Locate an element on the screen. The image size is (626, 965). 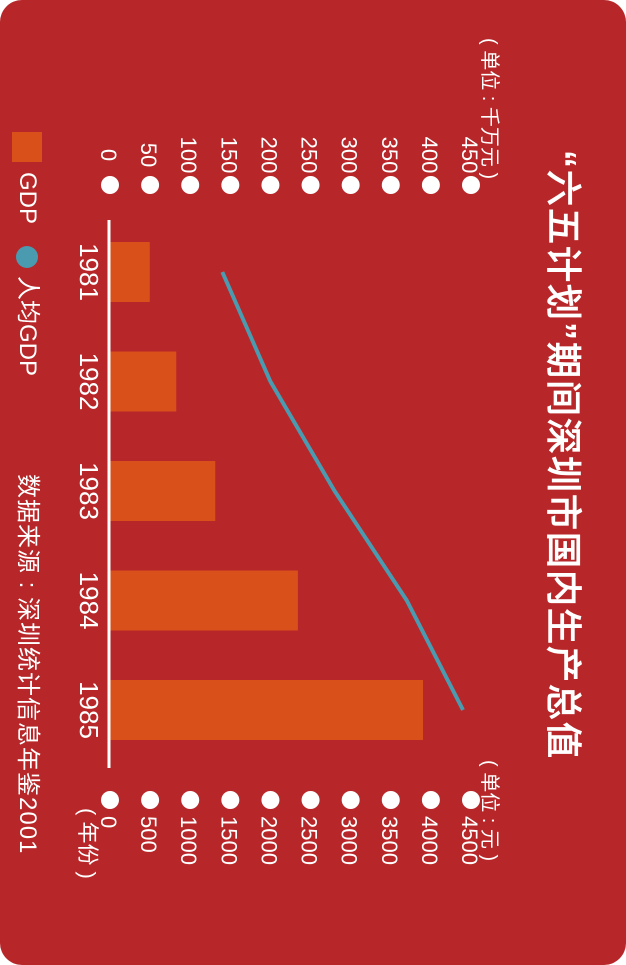
right-tick-label: 2000 is located at coordinates (268, 840).